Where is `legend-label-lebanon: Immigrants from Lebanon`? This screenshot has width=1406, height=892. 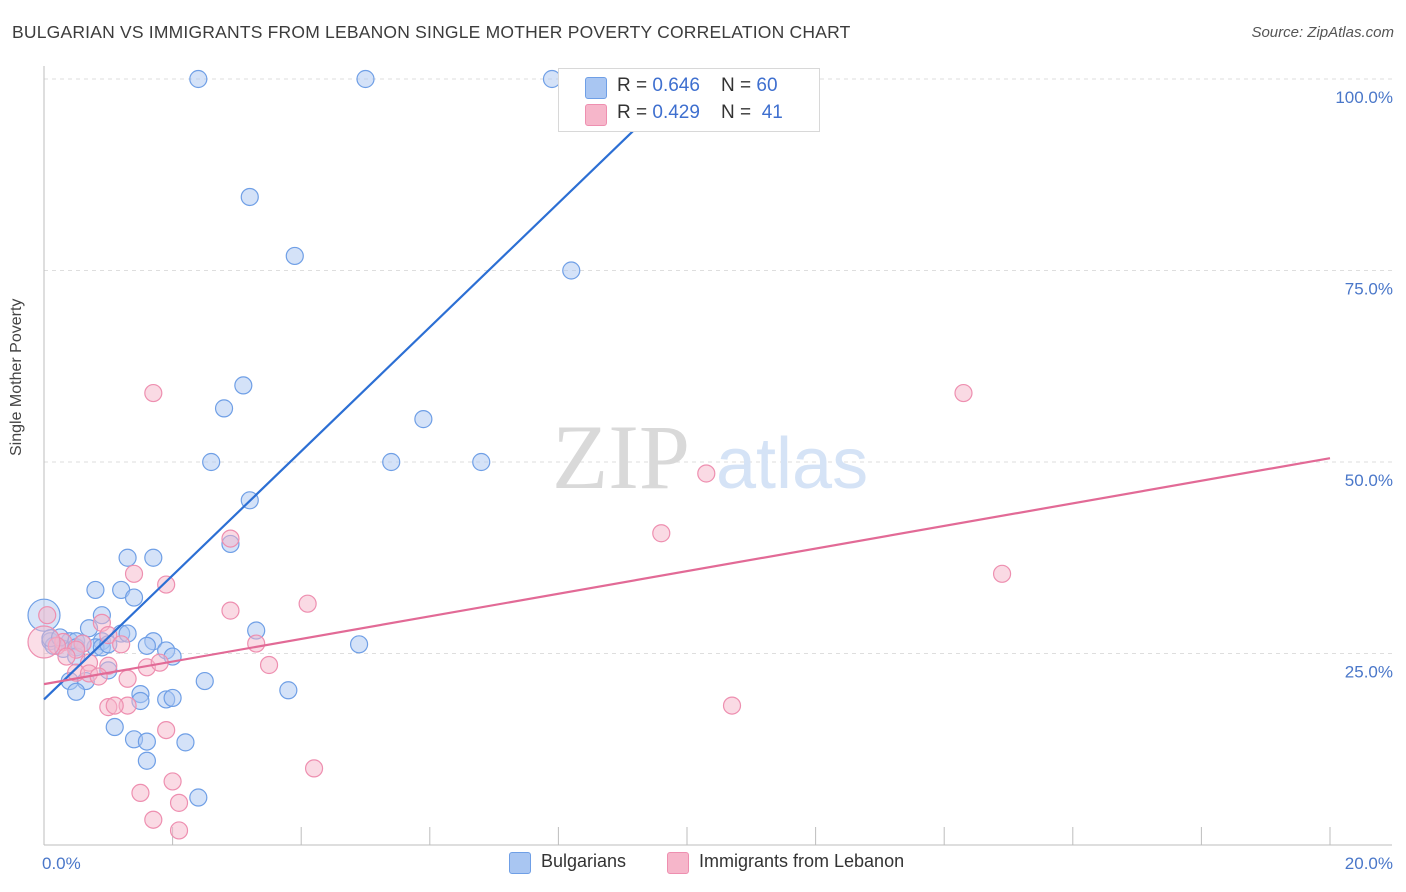 legend-label-lebanon: Immigrants from Lebanon is located at coordinates (802, 861).